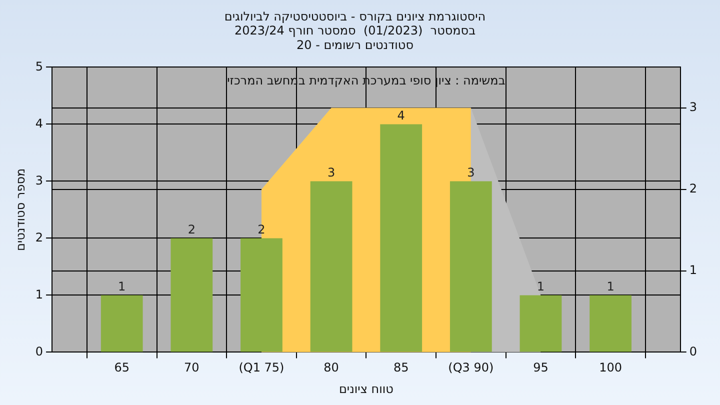 This screenshot has width=720, height=405. Describe the element at coordinates (192, 367) in the screenshot. I see `x-tick-label: 70` at that location.